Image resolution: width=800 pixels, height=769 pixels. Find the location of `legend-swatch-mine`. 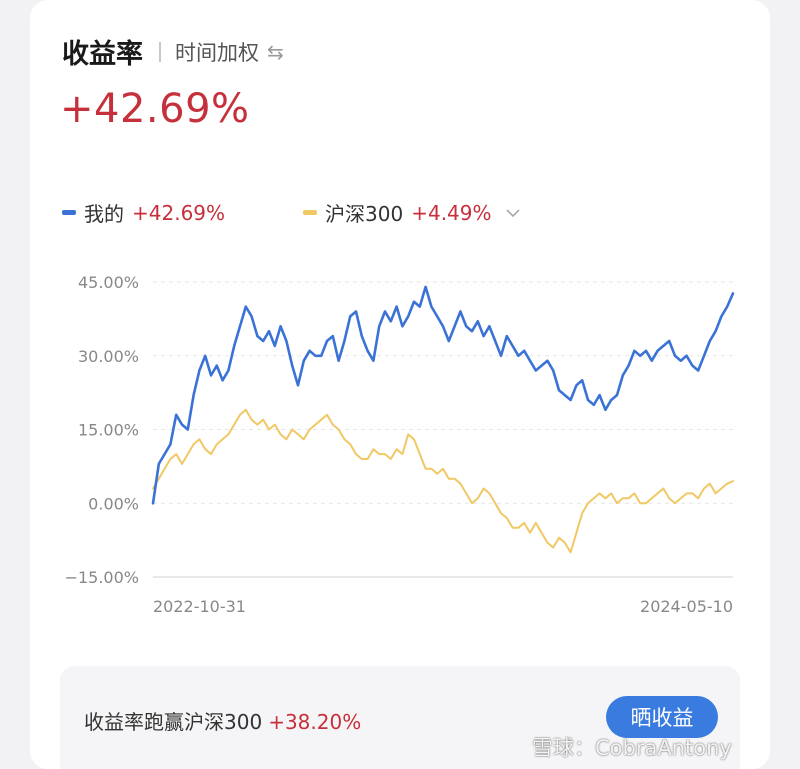

legend-swatch-mine is located at coordinates (69, 212).